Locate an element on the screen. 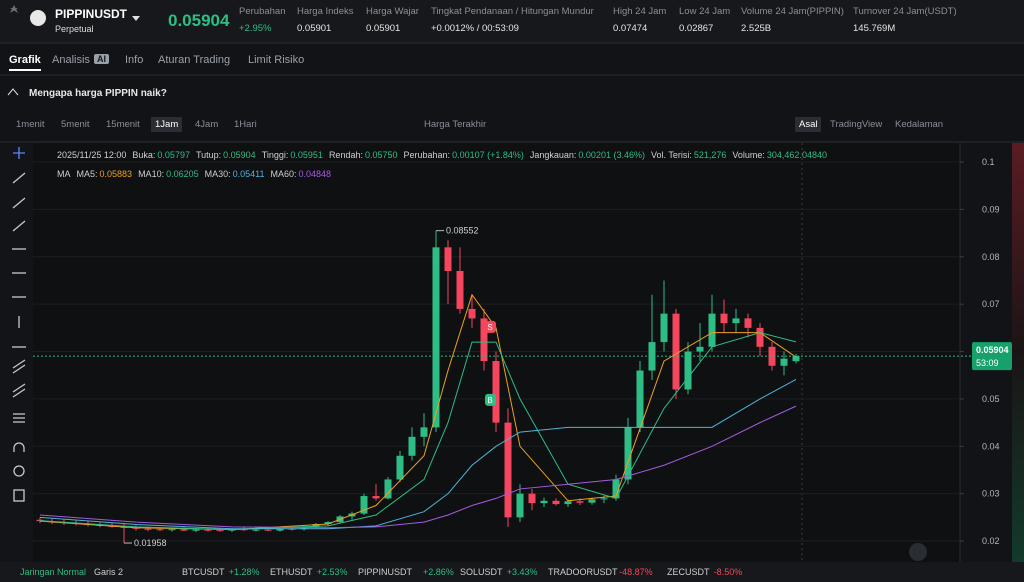 This screenshot has width=1024, height=582. stat-value: +2.95% is located at coordinates (255, 28).